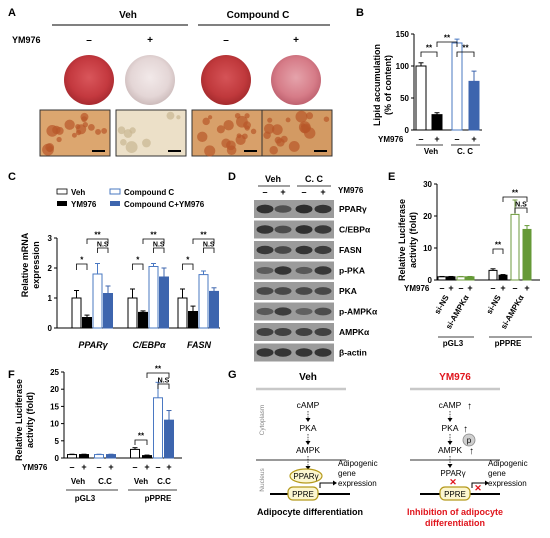 Image resolution: width=550 pixels, height=538 pixels. I want to click on y-axis-label-1: Relative mRNA, so click(25, 264).